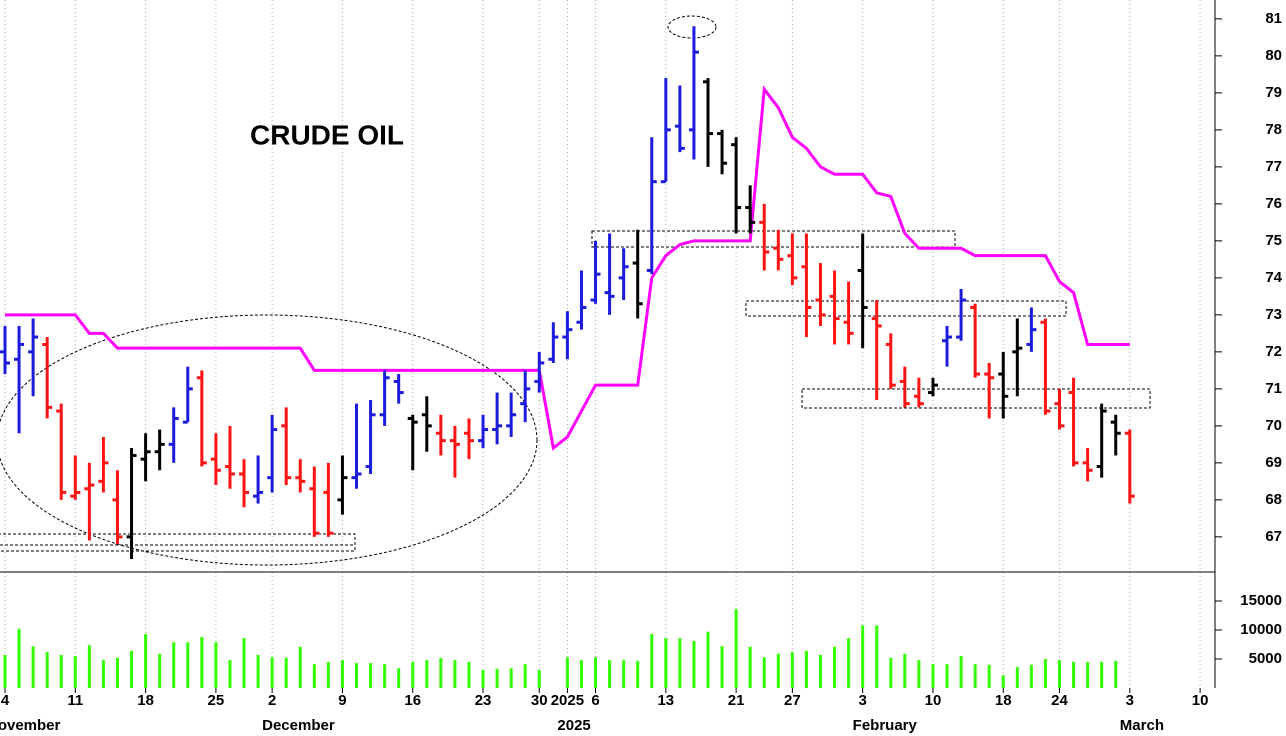 This screenshot has width=1286, height=736. I want to click on y-tick-label: 80, so click(1273, 55).